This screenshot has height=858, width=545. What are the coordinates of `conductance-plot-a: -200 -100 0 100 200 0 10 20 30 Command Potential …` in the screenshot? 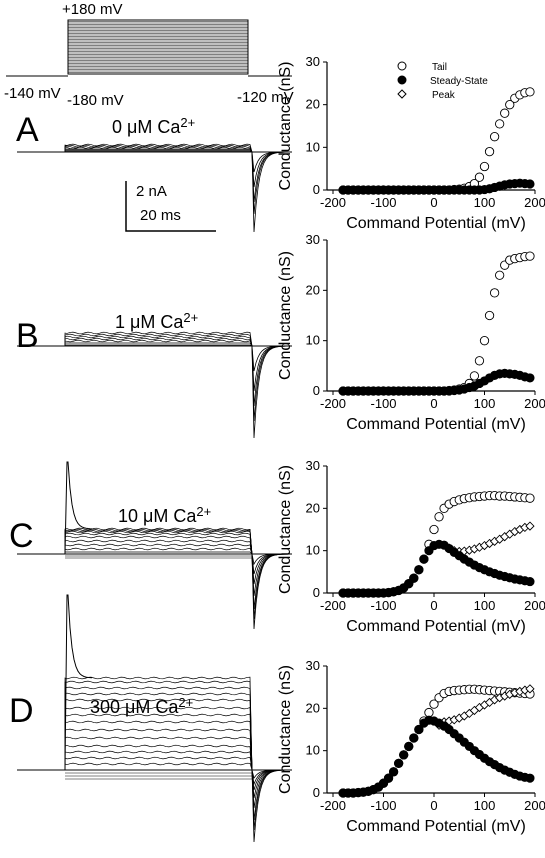 It's located at (411, 143).